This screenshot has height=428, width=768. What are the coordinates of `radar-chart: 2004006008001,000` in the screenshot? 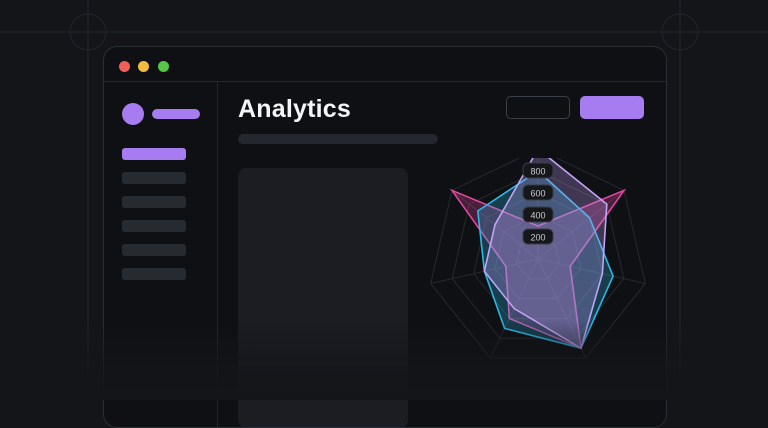 It's located at (538, 258).